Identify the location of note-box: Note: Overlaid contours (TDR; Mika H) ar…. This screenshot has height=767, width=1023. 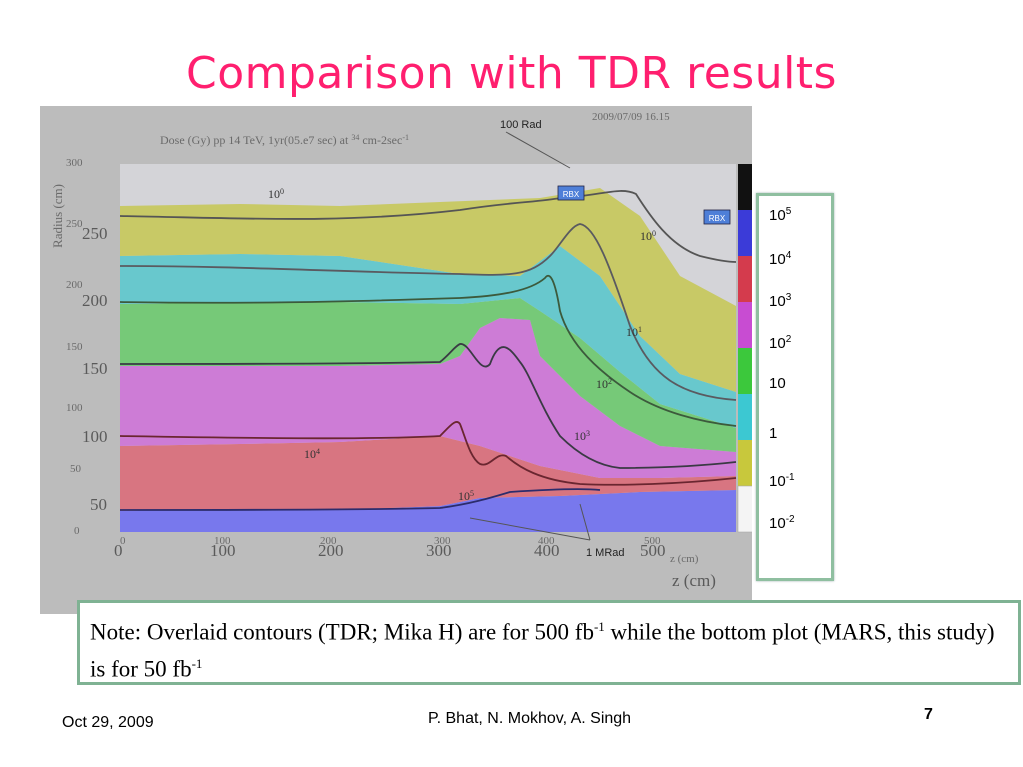
(549, 642).